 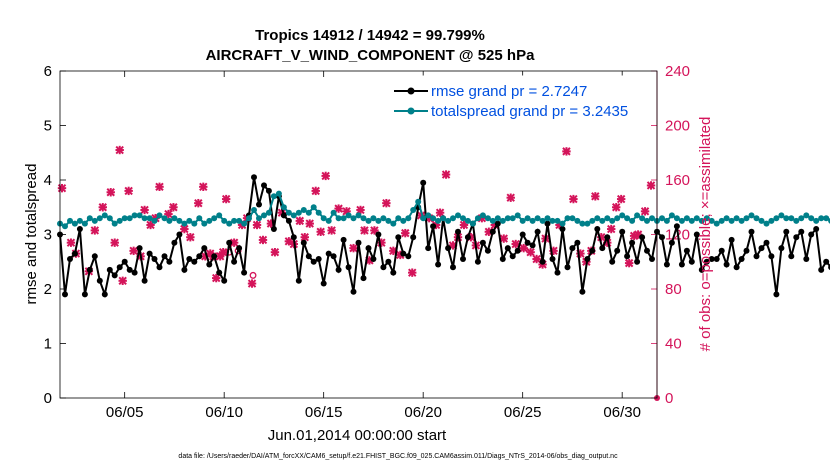 I want to click on obs-possible-marker, so click(x=253, y=275).